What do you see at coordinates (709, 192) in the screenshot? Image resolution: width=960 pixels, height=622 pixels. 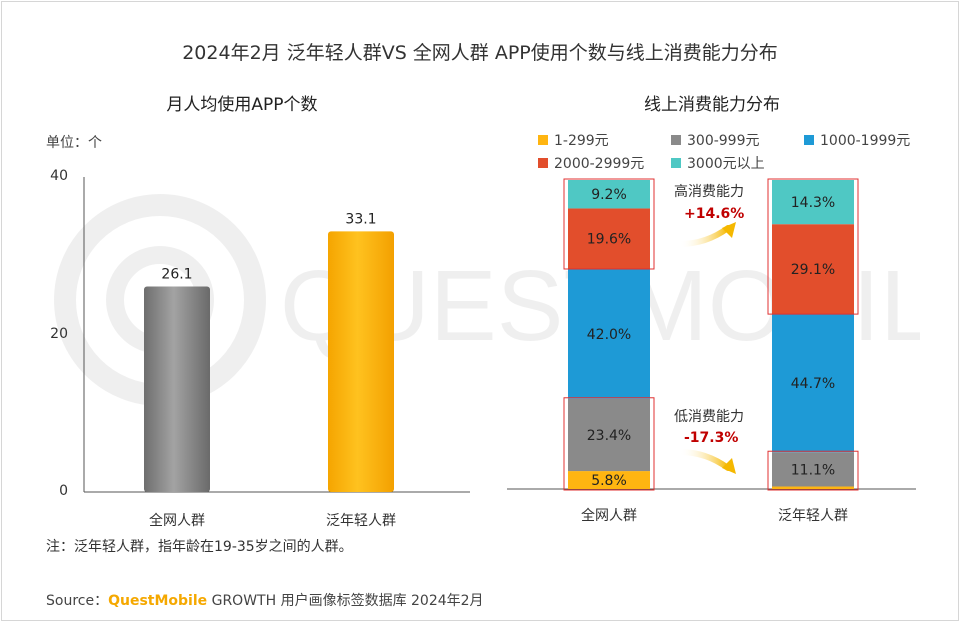 I see `high-consumption-label: 高消费能力` at bounding box center [709, 192].